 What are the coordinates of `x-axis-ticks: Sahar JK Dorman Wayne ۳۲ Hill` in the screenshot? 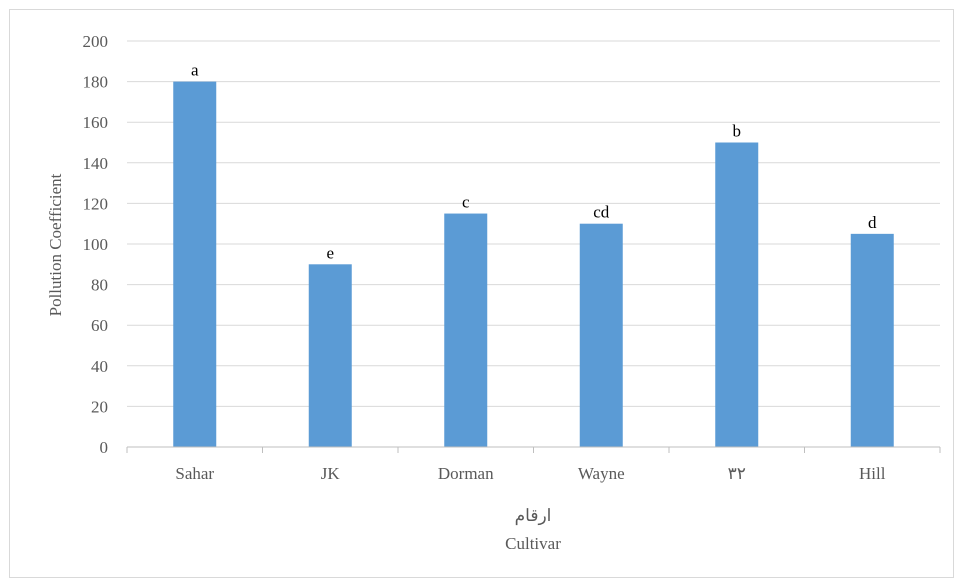 It's located at (530, 473).